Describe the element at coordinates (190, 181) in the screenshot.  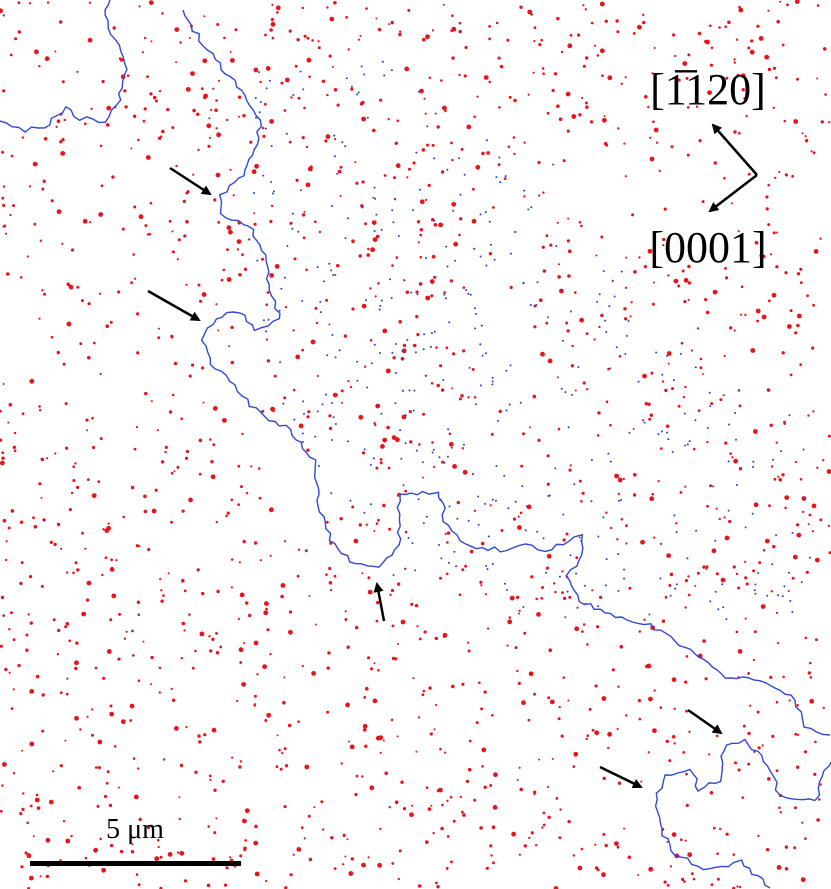
I see `arrow` at that location.